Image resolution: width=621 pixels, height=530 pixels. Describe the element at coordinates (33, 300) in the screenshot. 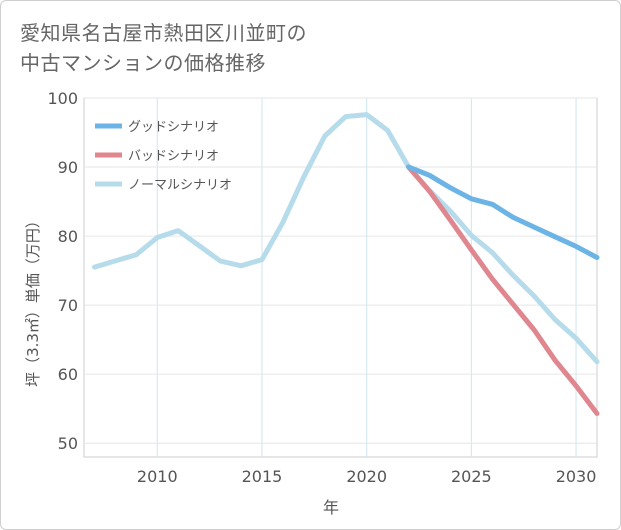

I see `y-axis-label: 坪（3.3㎡）単価（万円）` at that location.